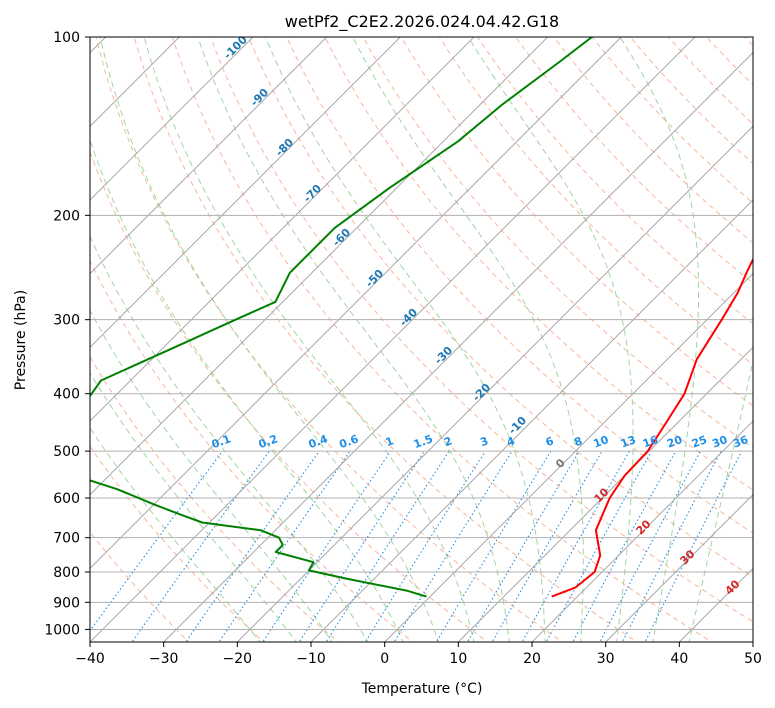 The width and height of the screenshot is (775, 708). What do you see at coordinates (418, 654) in the screenshot?
I see `x-axis-ticks: −40 −30 −20 −10 0 10 20 30 40 50` at bounding box center [418, 654].